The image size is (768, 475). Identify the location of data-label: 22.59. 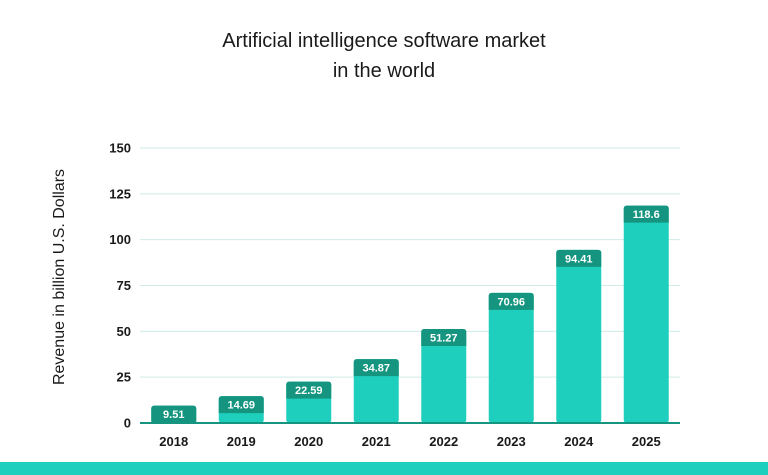
(309, 391).